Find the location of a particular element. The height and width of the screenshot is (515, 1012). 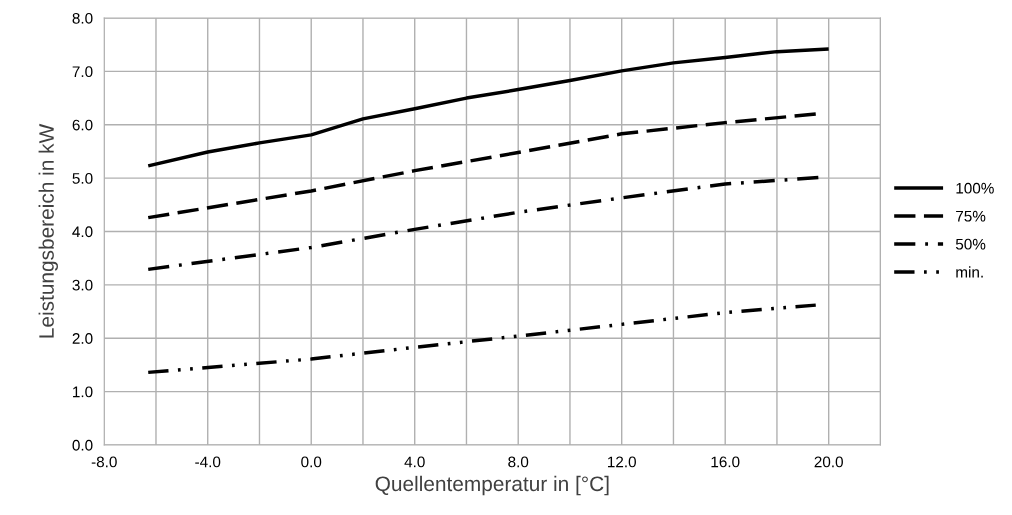

x-tick-label: -8.0 is located at coordinates (104, 462).